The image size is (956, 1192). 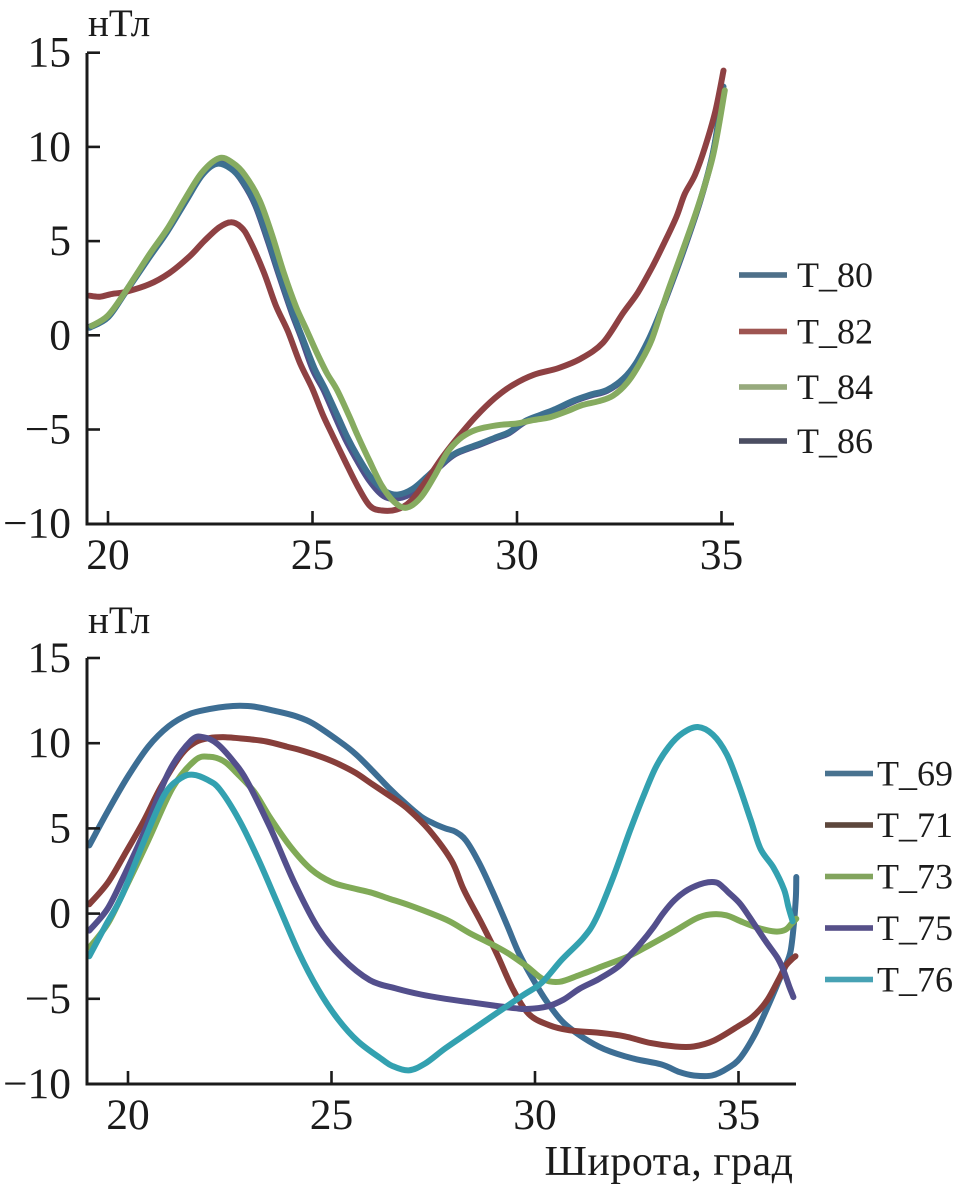 What do you see at coordinates (443, 869) in the screenshot?
I see `series-T_73-line` at bounding box center [443, 869].